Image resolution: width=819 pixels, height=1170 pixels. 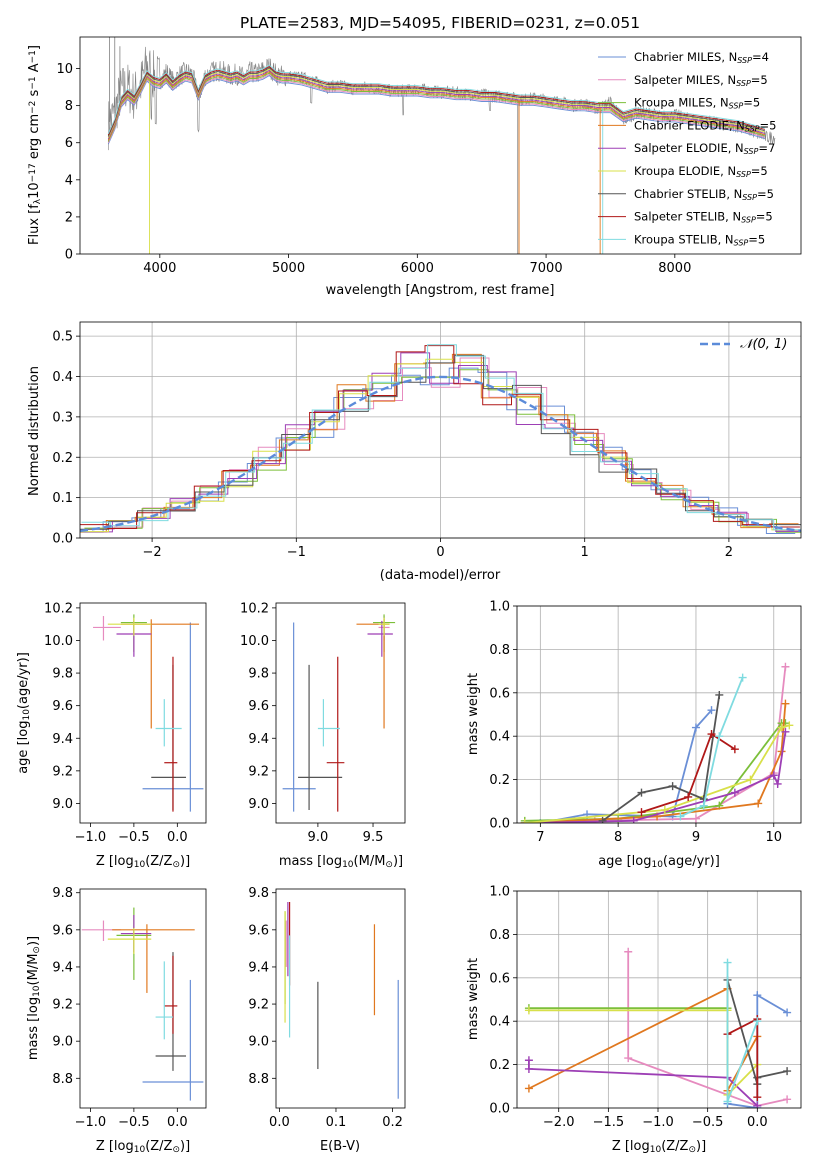 I want to click on x-tick-label: 0.0, so click(x=177, y=837).